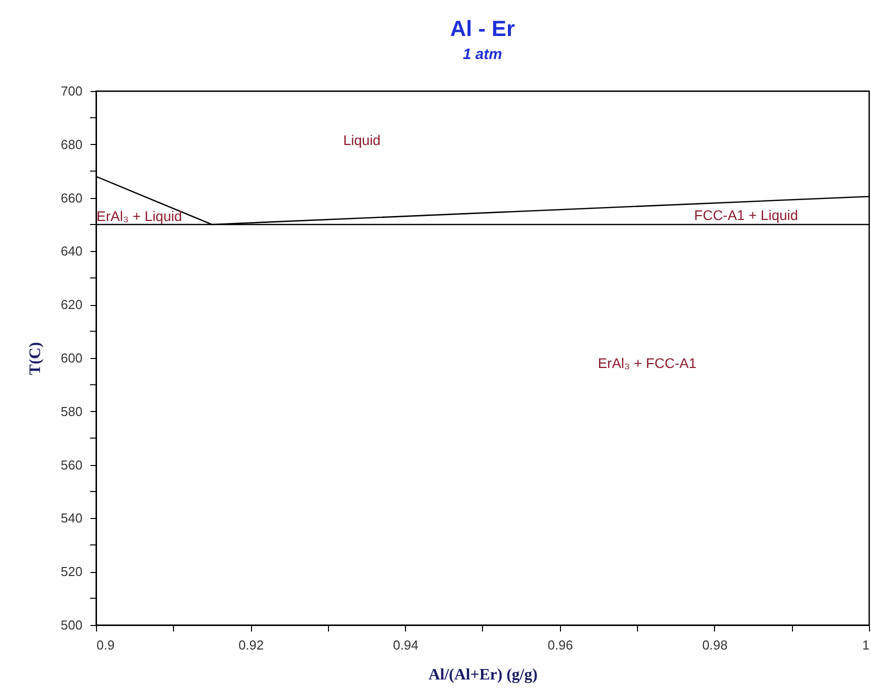 This screenshot has width=871, height=690. I want to click on x-tick-label: 1, so click(866, 645).